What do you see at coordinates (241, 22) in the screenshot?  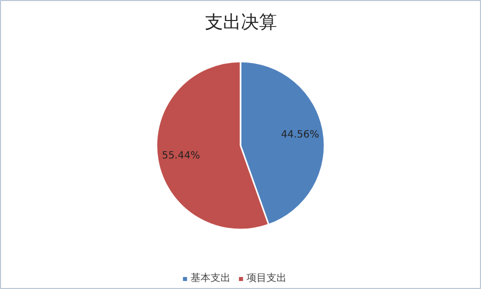 I see `chart-title: 支出决算` at bounding box center [241, 22].